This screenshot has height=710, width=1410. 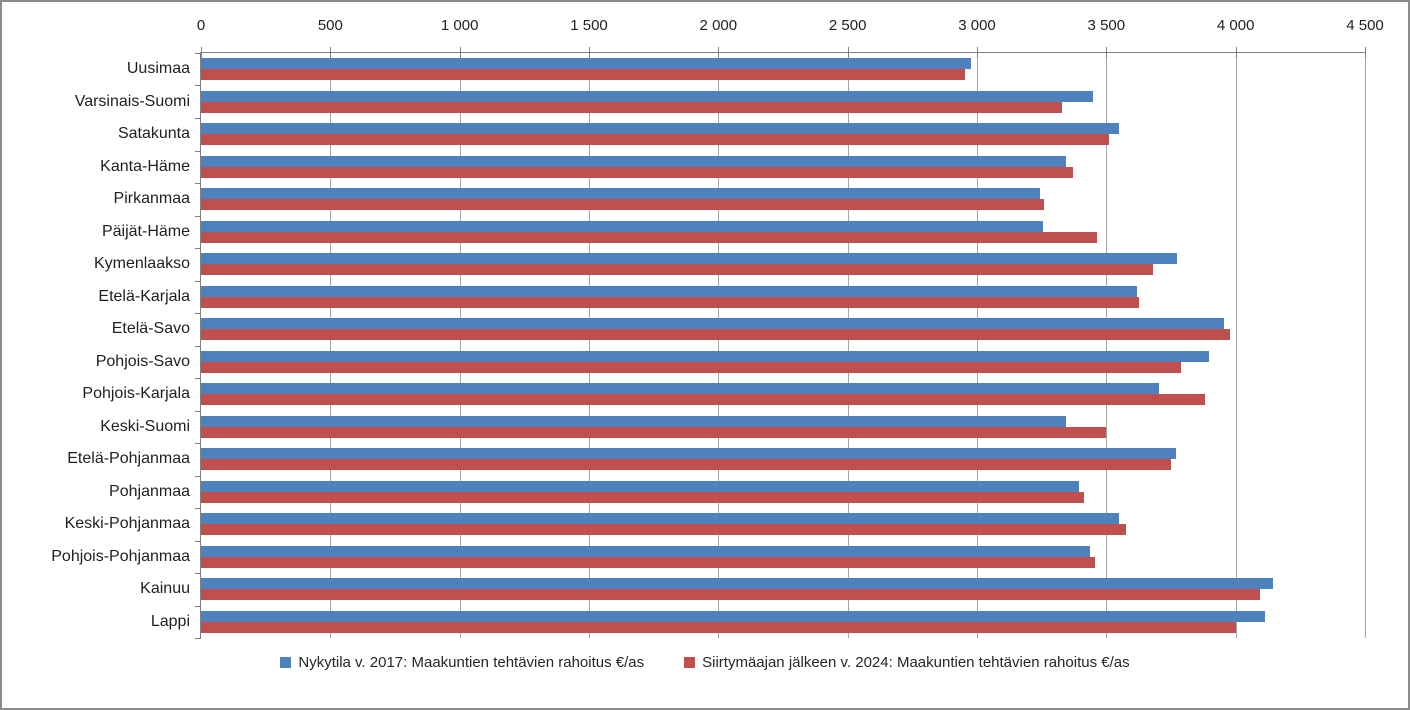 I want to click on category-label: Keski-Pohjanmaa, so click(x=127, y=524).